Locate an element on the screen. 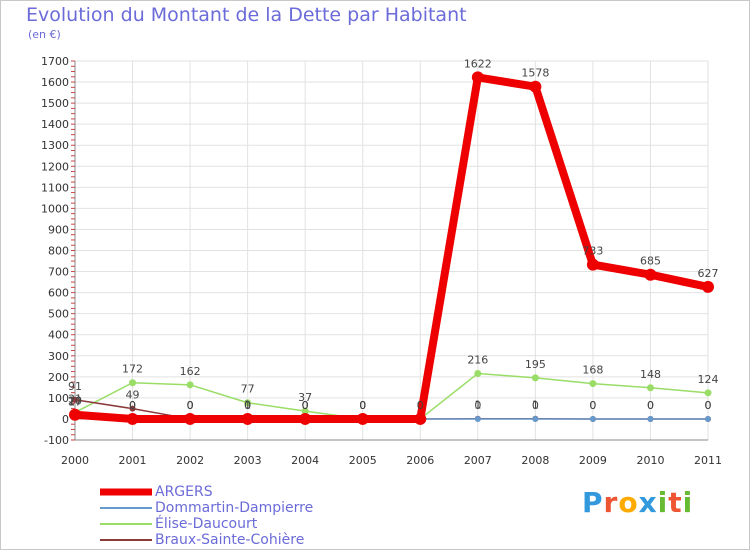 The width and height of the screenshot is (750, 550). y-tick-label: 1100 is located at coordinates (55, 187).